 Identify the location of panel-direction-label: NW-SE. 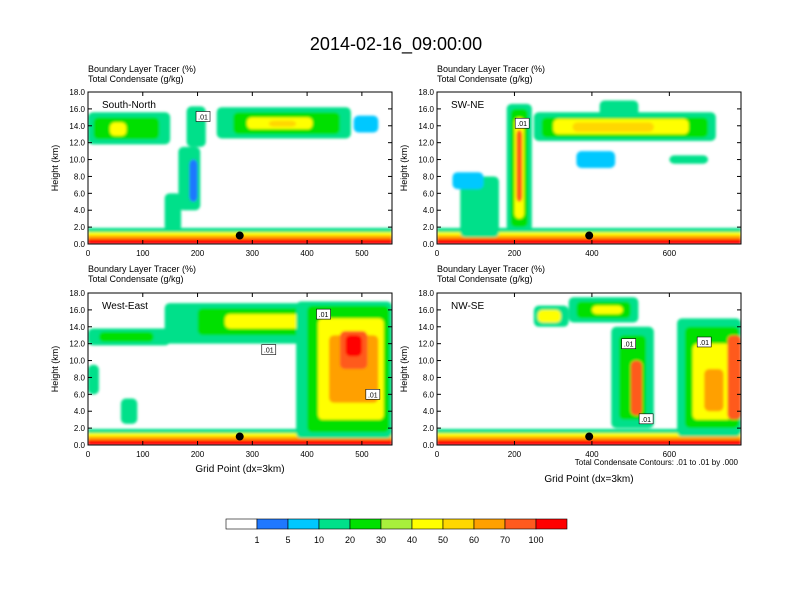
(467, 306).